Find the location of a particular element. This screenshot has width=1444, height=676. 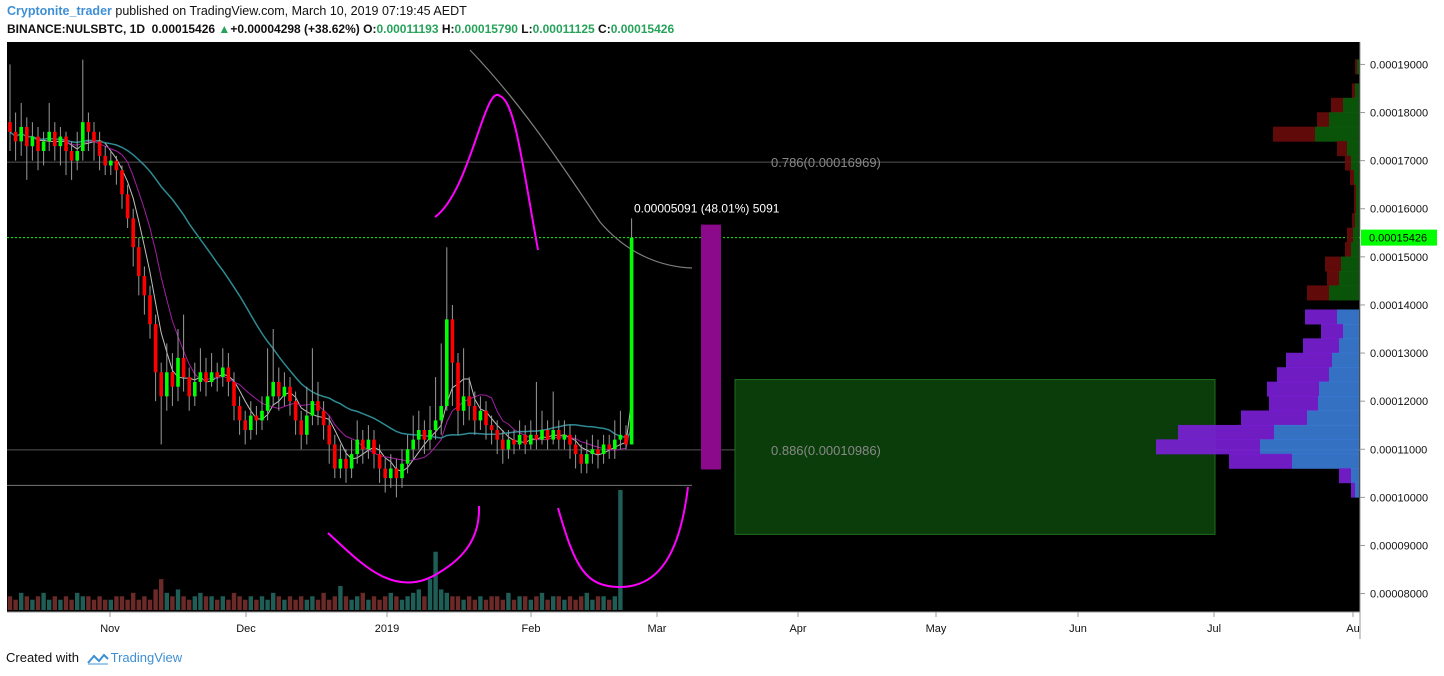

y-tick-label: 0.00013000 is located at coordinates (1399, 354).